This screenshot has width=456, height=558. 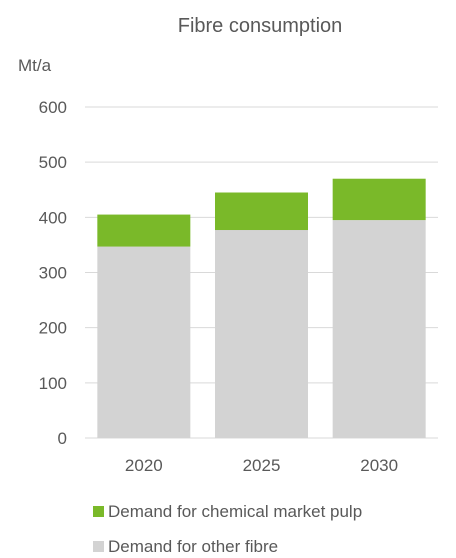 I want to click on y-tick-label-300: 300, so click(x=53, y=273).